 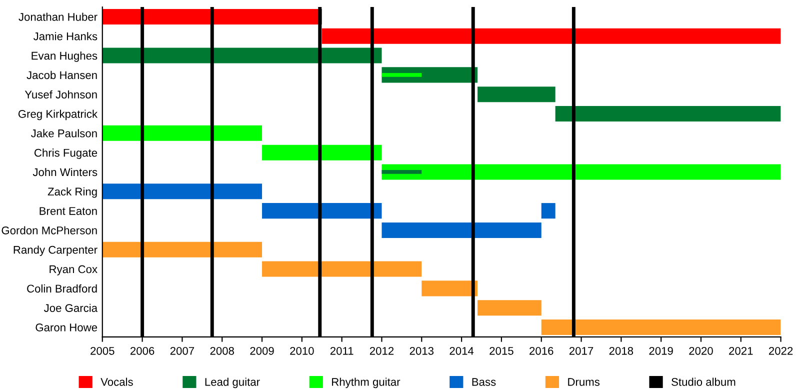 What do you see at coordinates (342, 350) in the screenshot?
I see `x-tick-label: 2011` at bounding box center [342, 350].